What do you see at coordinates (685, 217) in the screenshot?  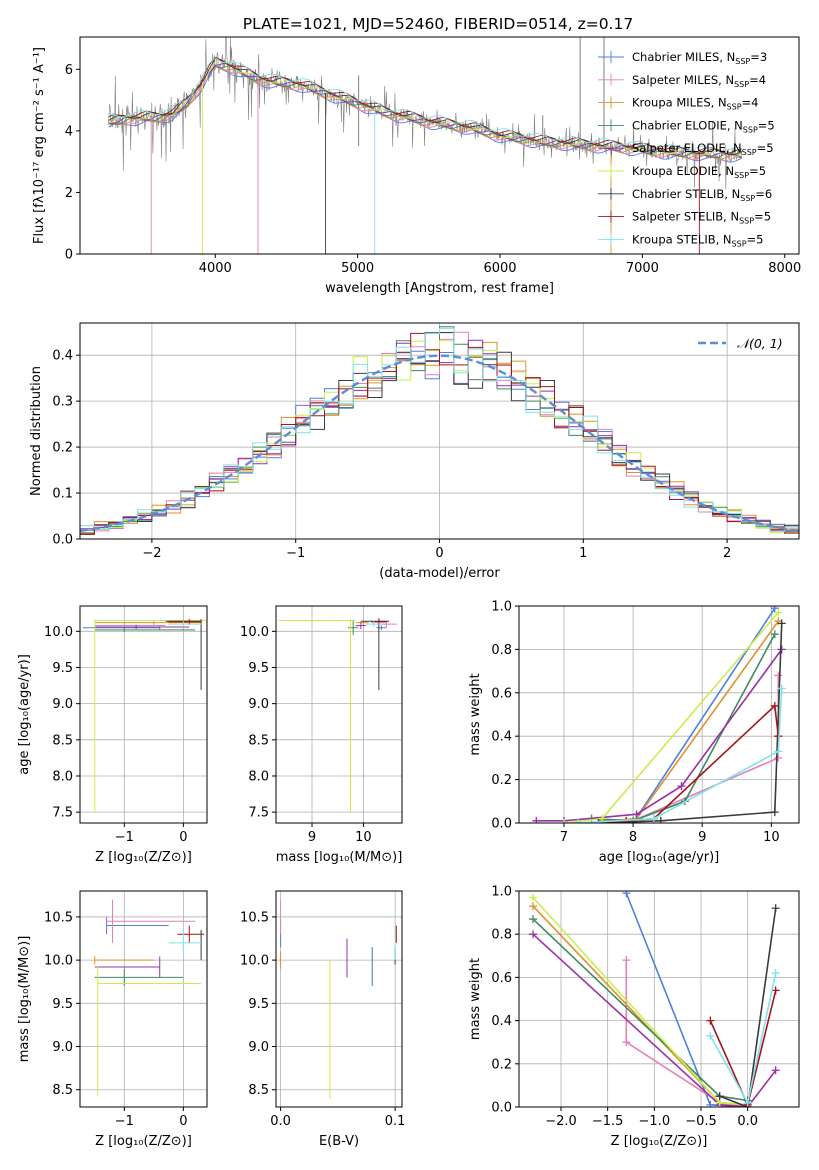 I see `legend-label-main: Salpeter STELIB, N` at bounding box center [685, 217].